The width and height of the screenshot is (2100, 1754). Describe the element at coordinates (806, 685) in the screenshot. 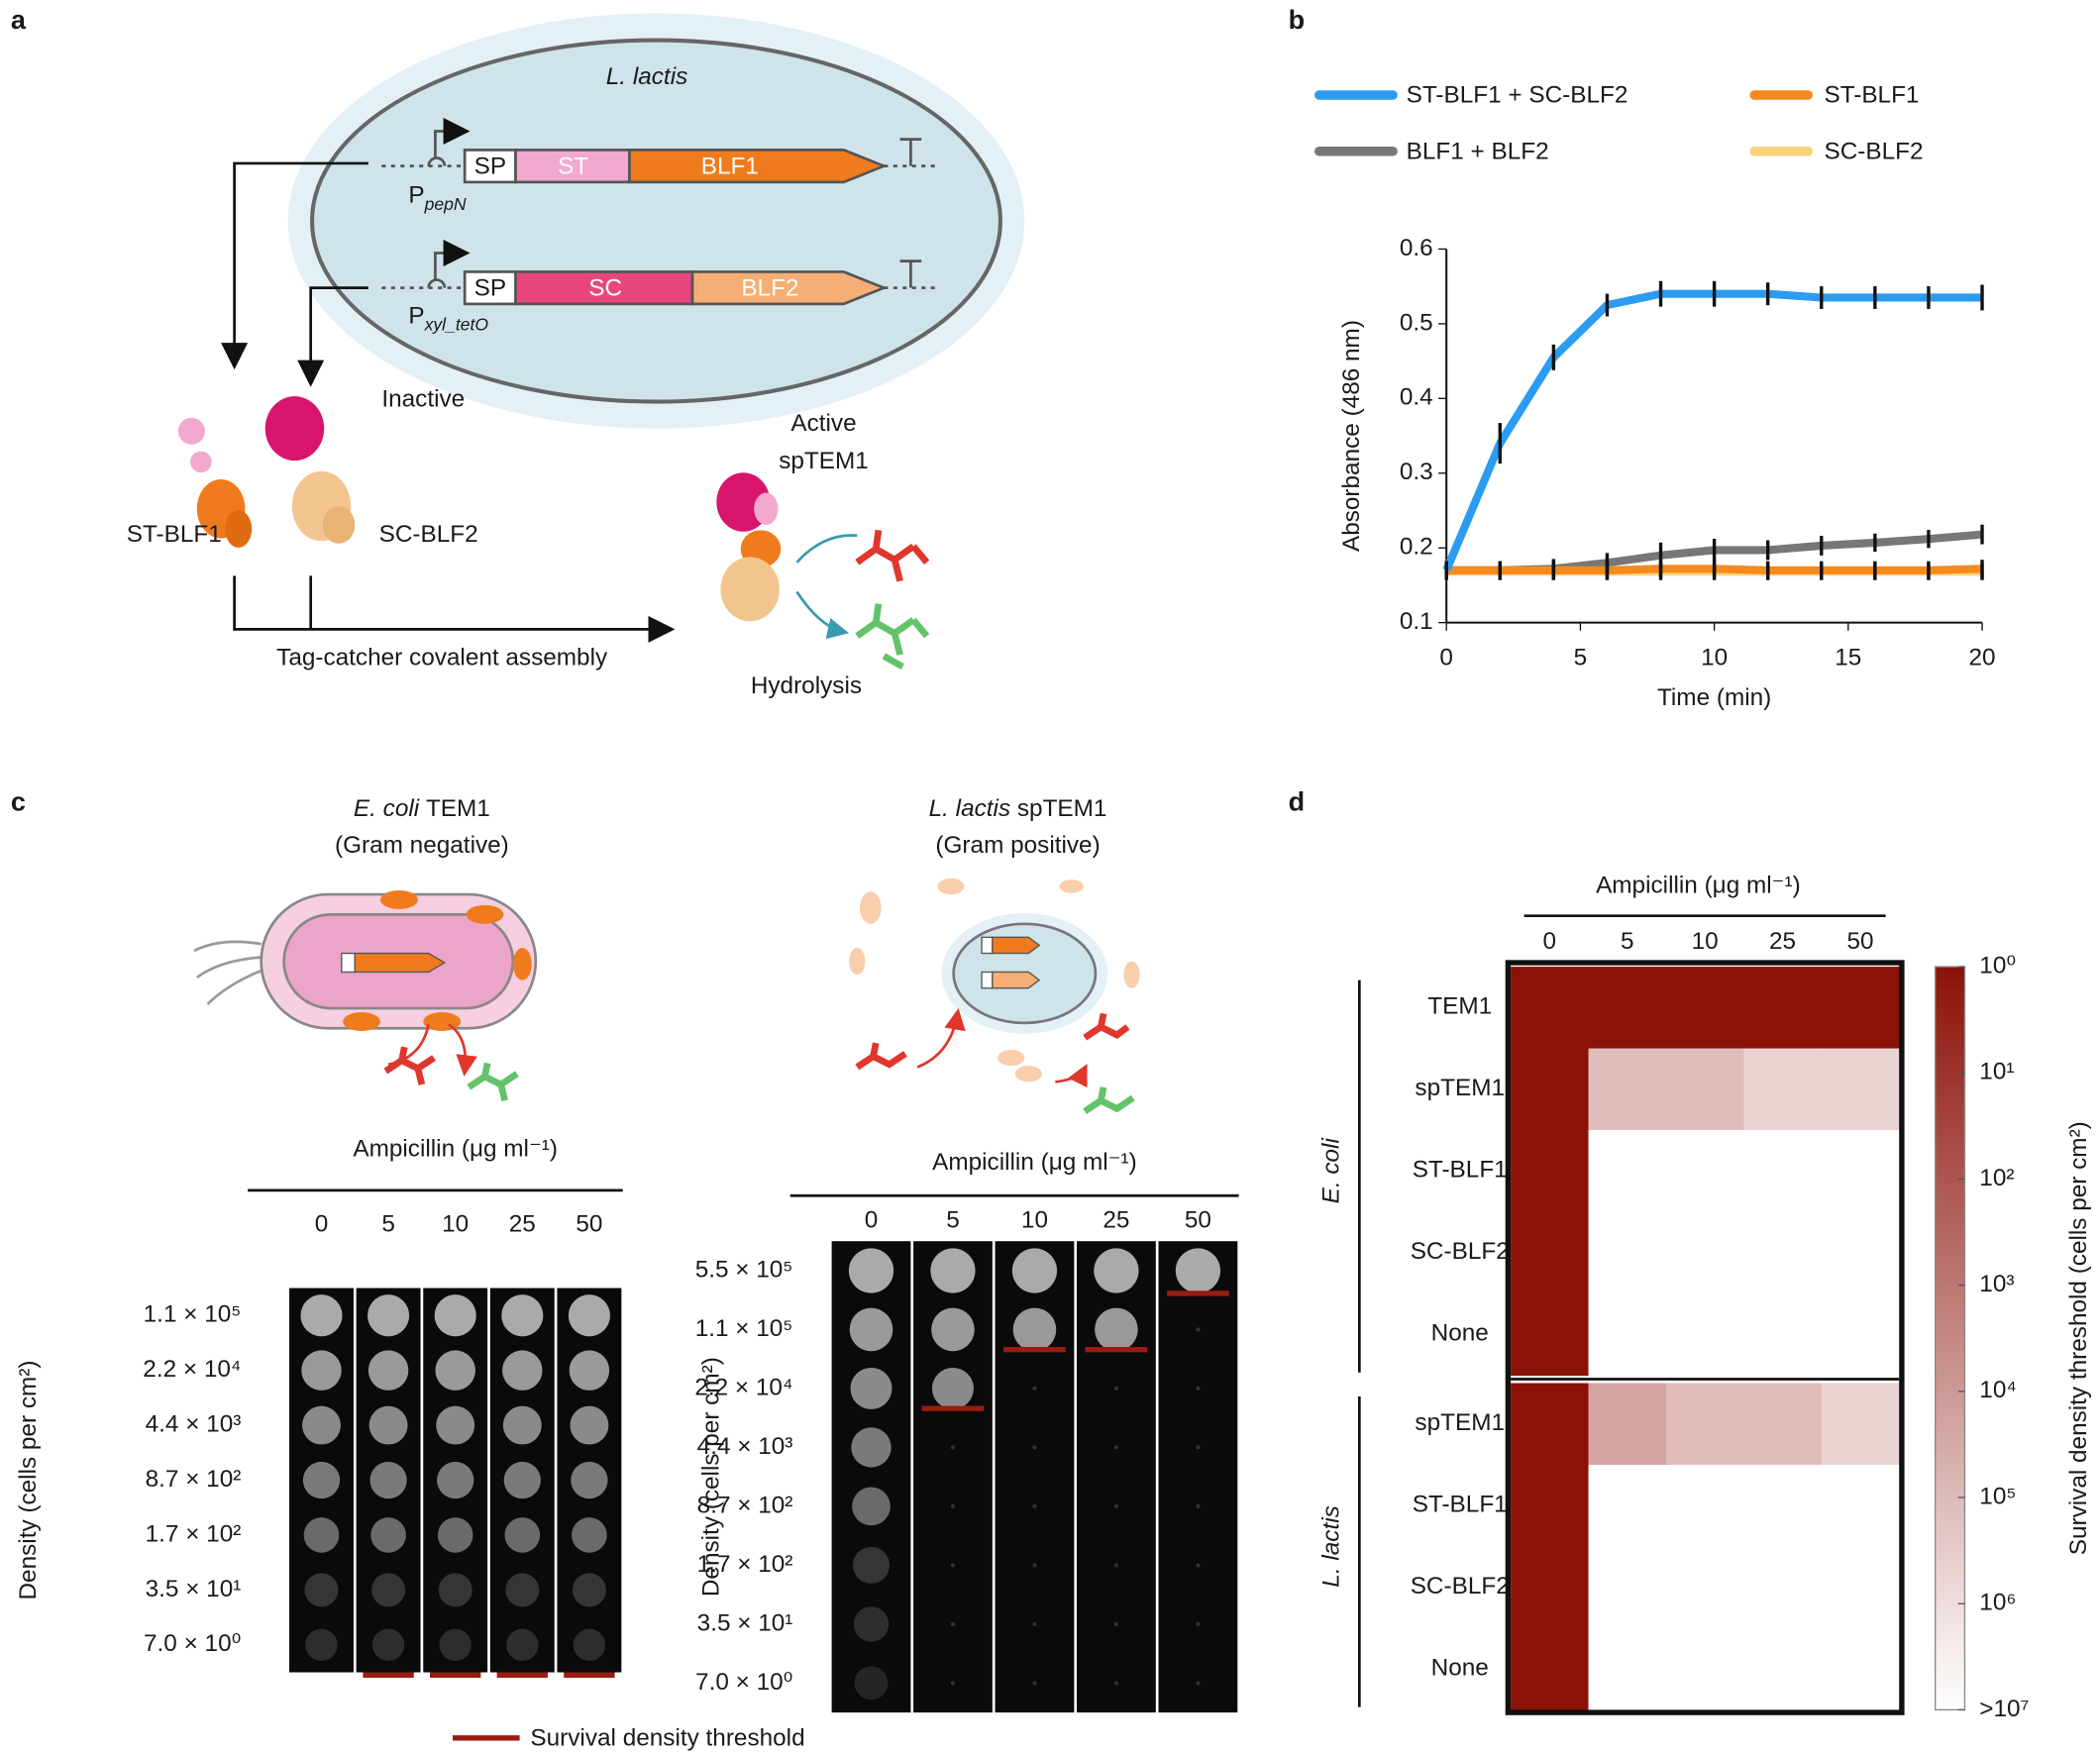

I see `label: Hydrolysis` at that location.